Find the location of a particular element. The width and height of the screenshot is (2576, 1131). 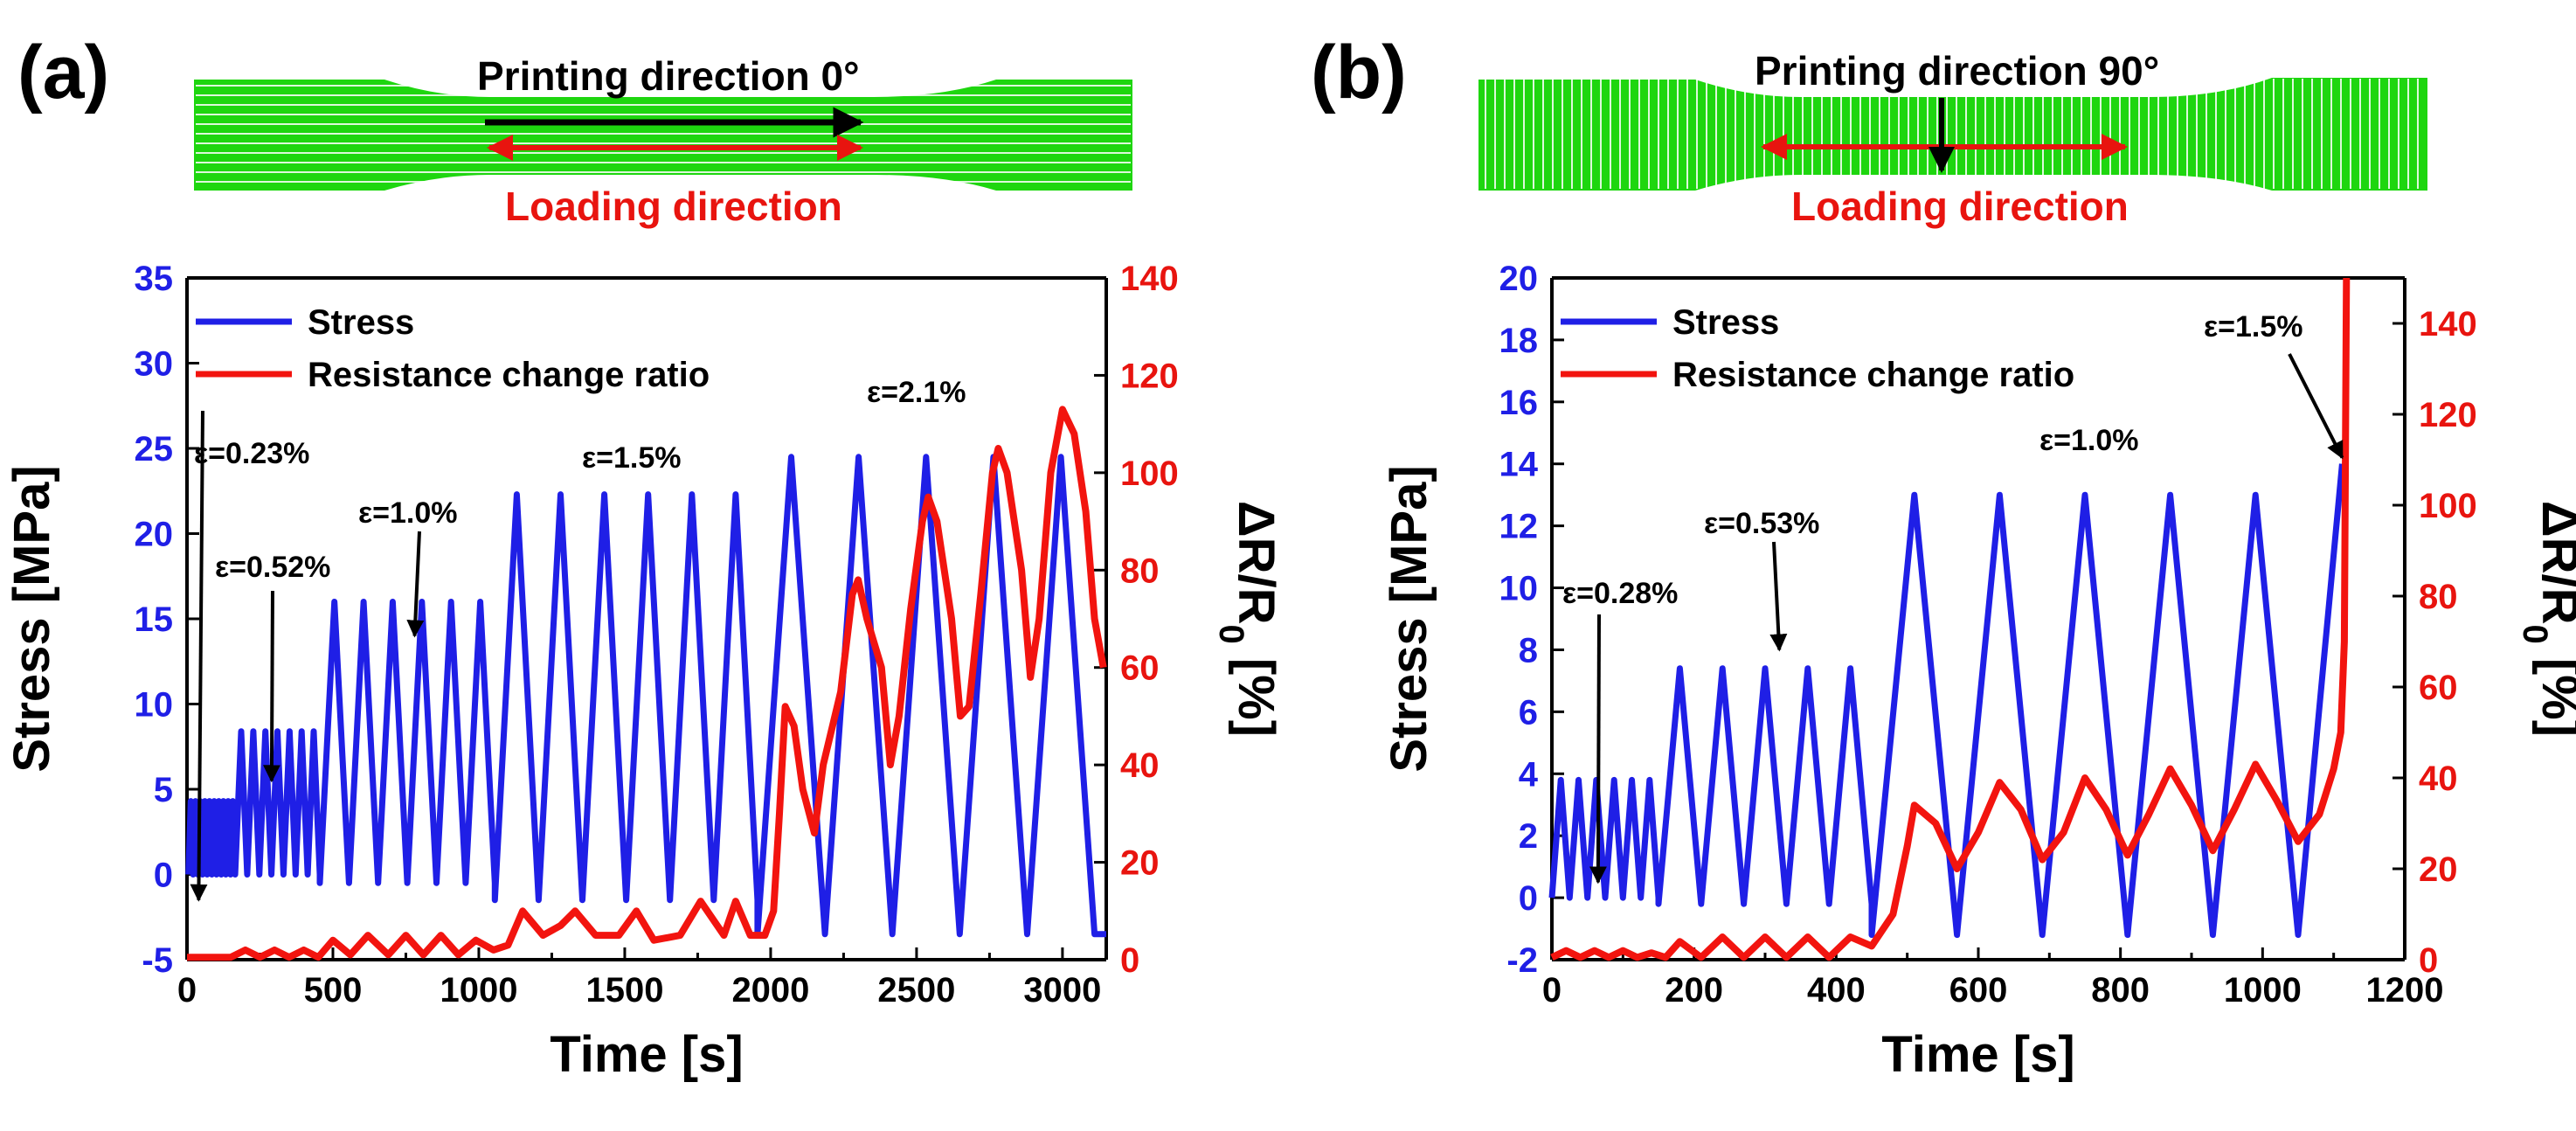

series-stress-line is located at coordinates (1946, 701).